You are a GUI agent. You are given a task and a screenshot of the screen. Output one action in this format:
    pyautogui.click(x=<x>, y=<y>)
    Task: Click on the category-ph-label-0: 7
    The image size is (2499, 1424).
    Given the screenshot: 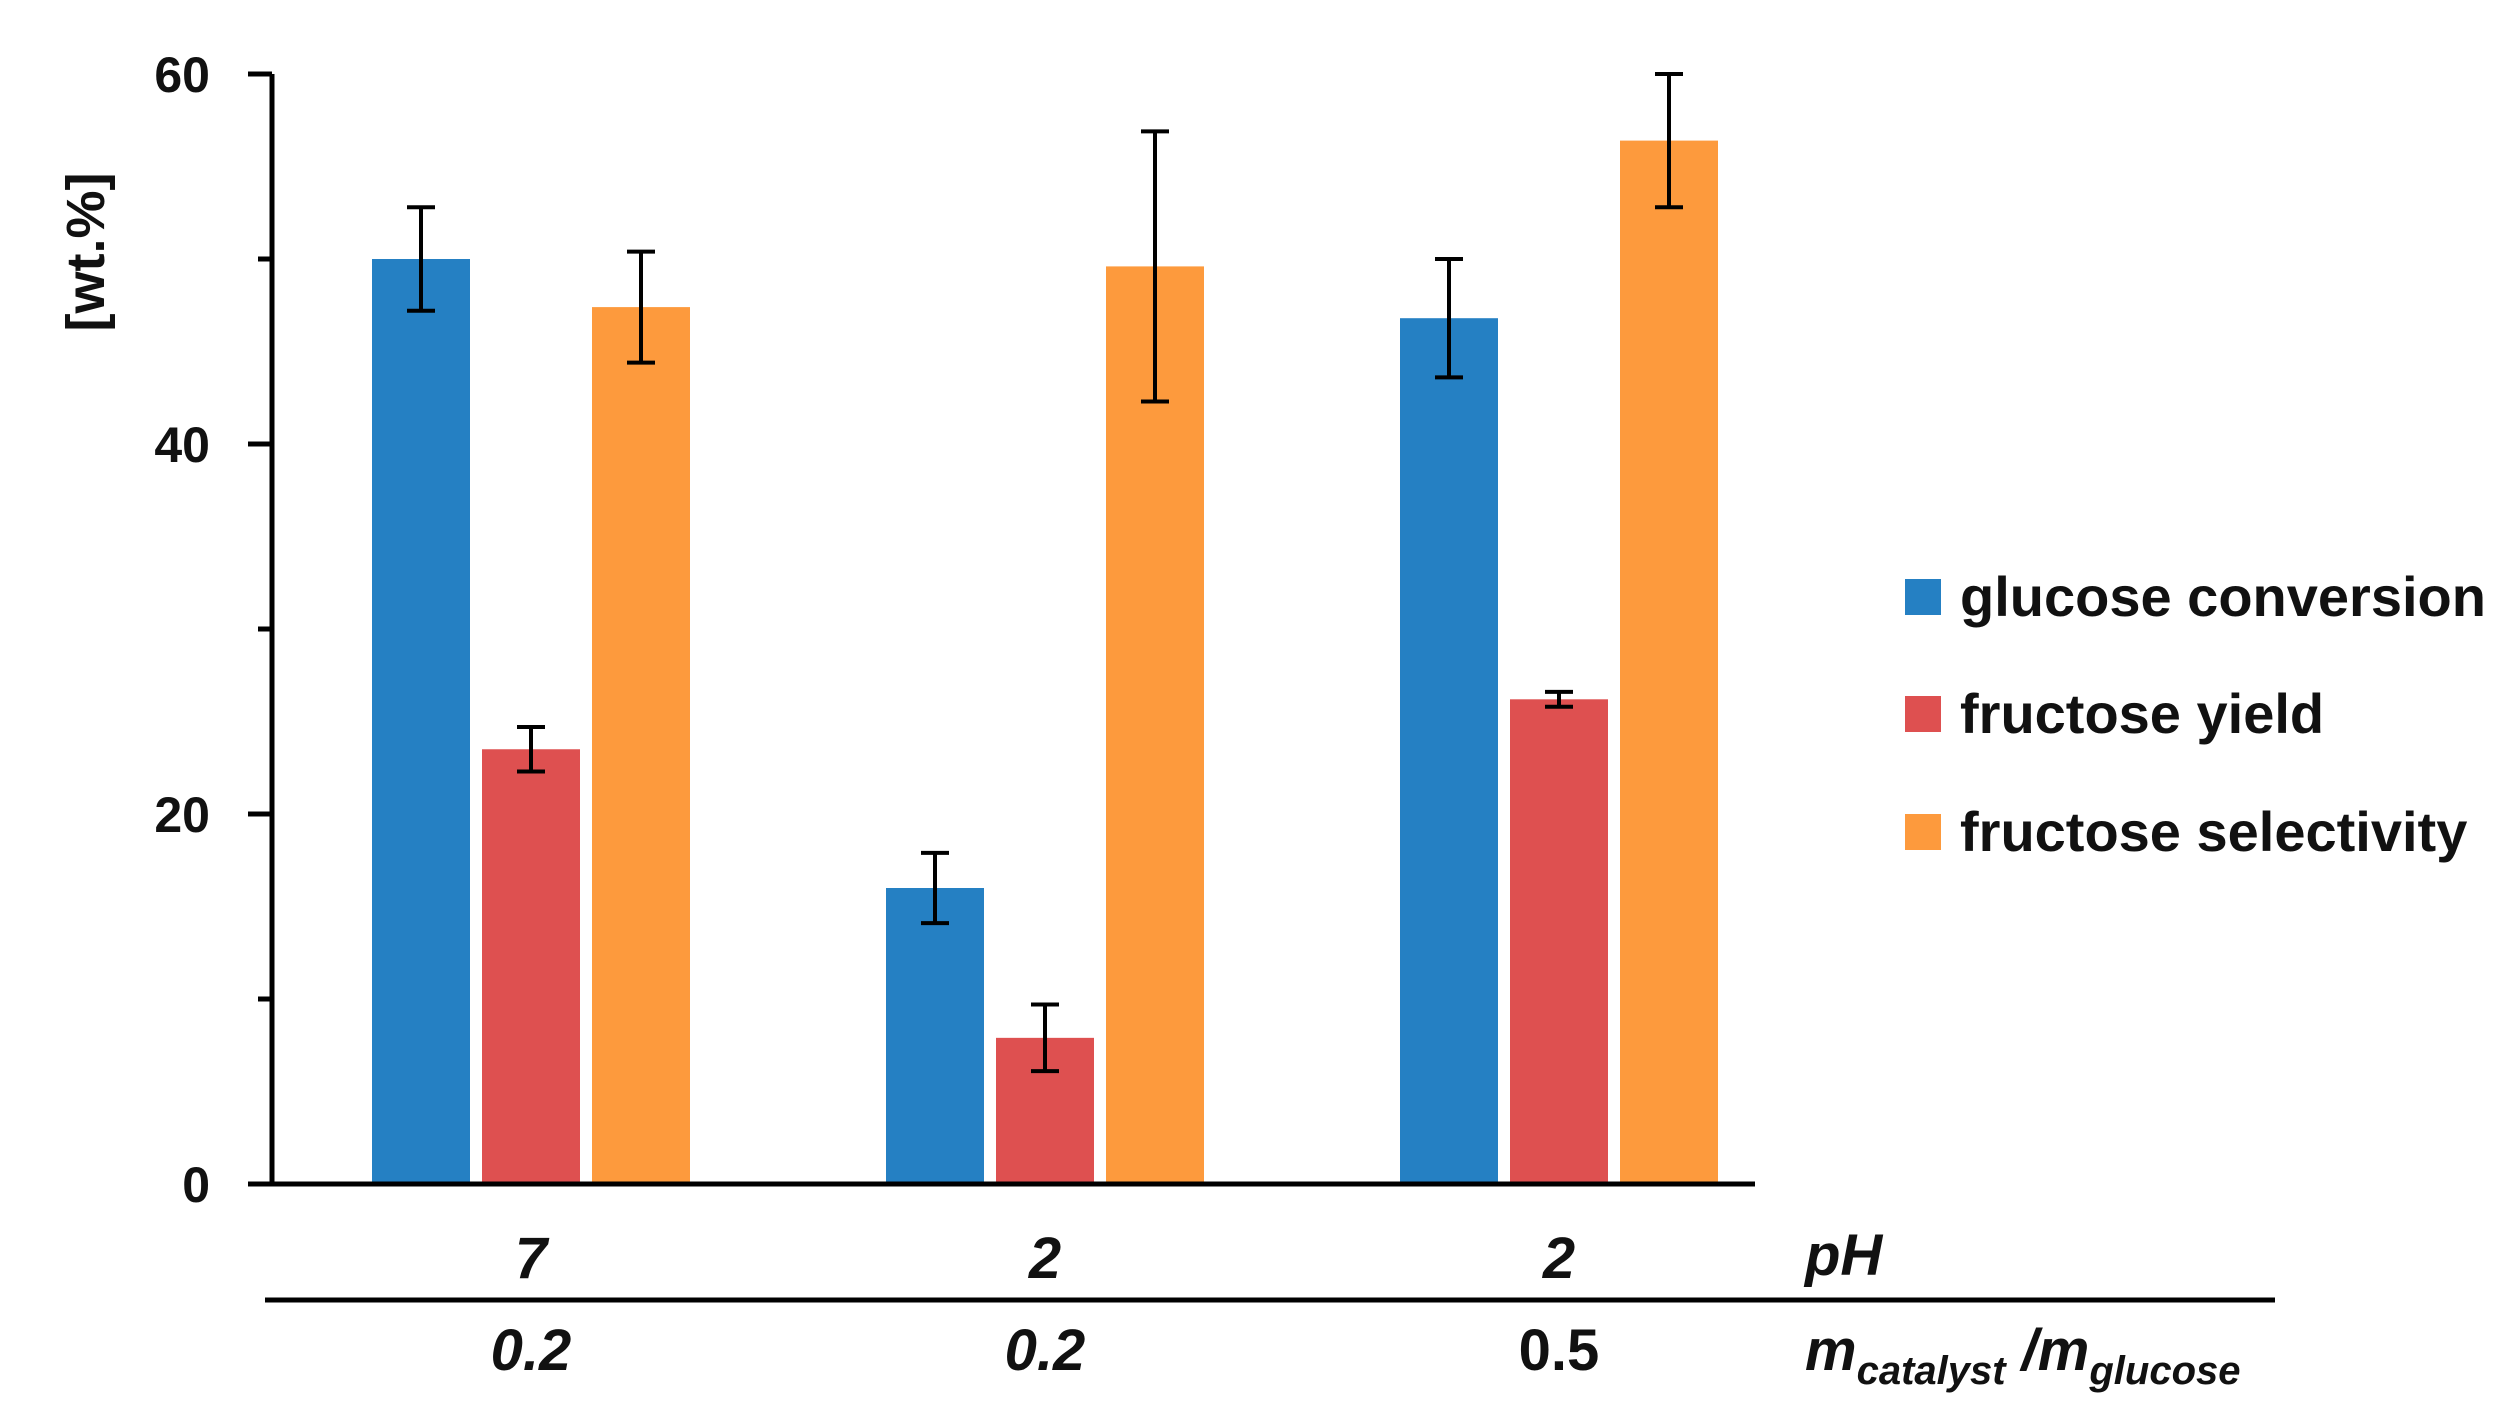 What is the action you would take?
    pyautogui.click(x=532, y=1258)
    